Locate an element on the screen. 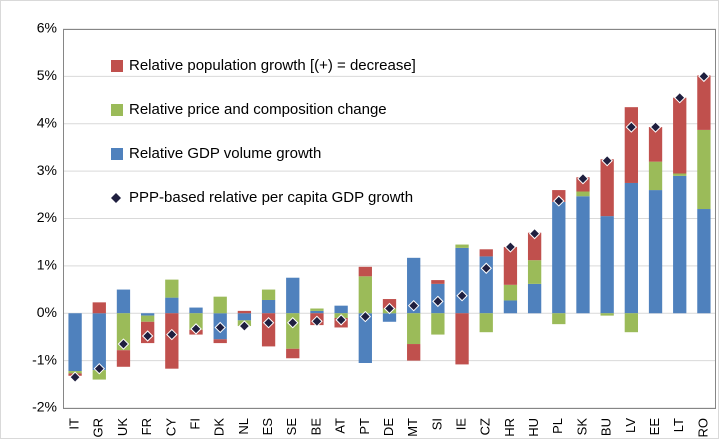 This screenshot has width=719, height=439. x-tick-label: BU is located at coordinates (606, 427).